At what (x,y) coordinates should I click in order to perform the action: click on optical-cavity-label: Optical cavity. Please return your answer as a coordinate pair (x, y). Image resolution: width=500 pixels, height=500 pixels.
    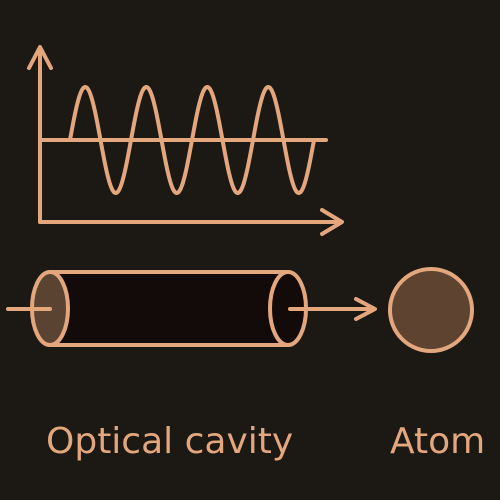
    Looking at the image, I should click on (170, 441).